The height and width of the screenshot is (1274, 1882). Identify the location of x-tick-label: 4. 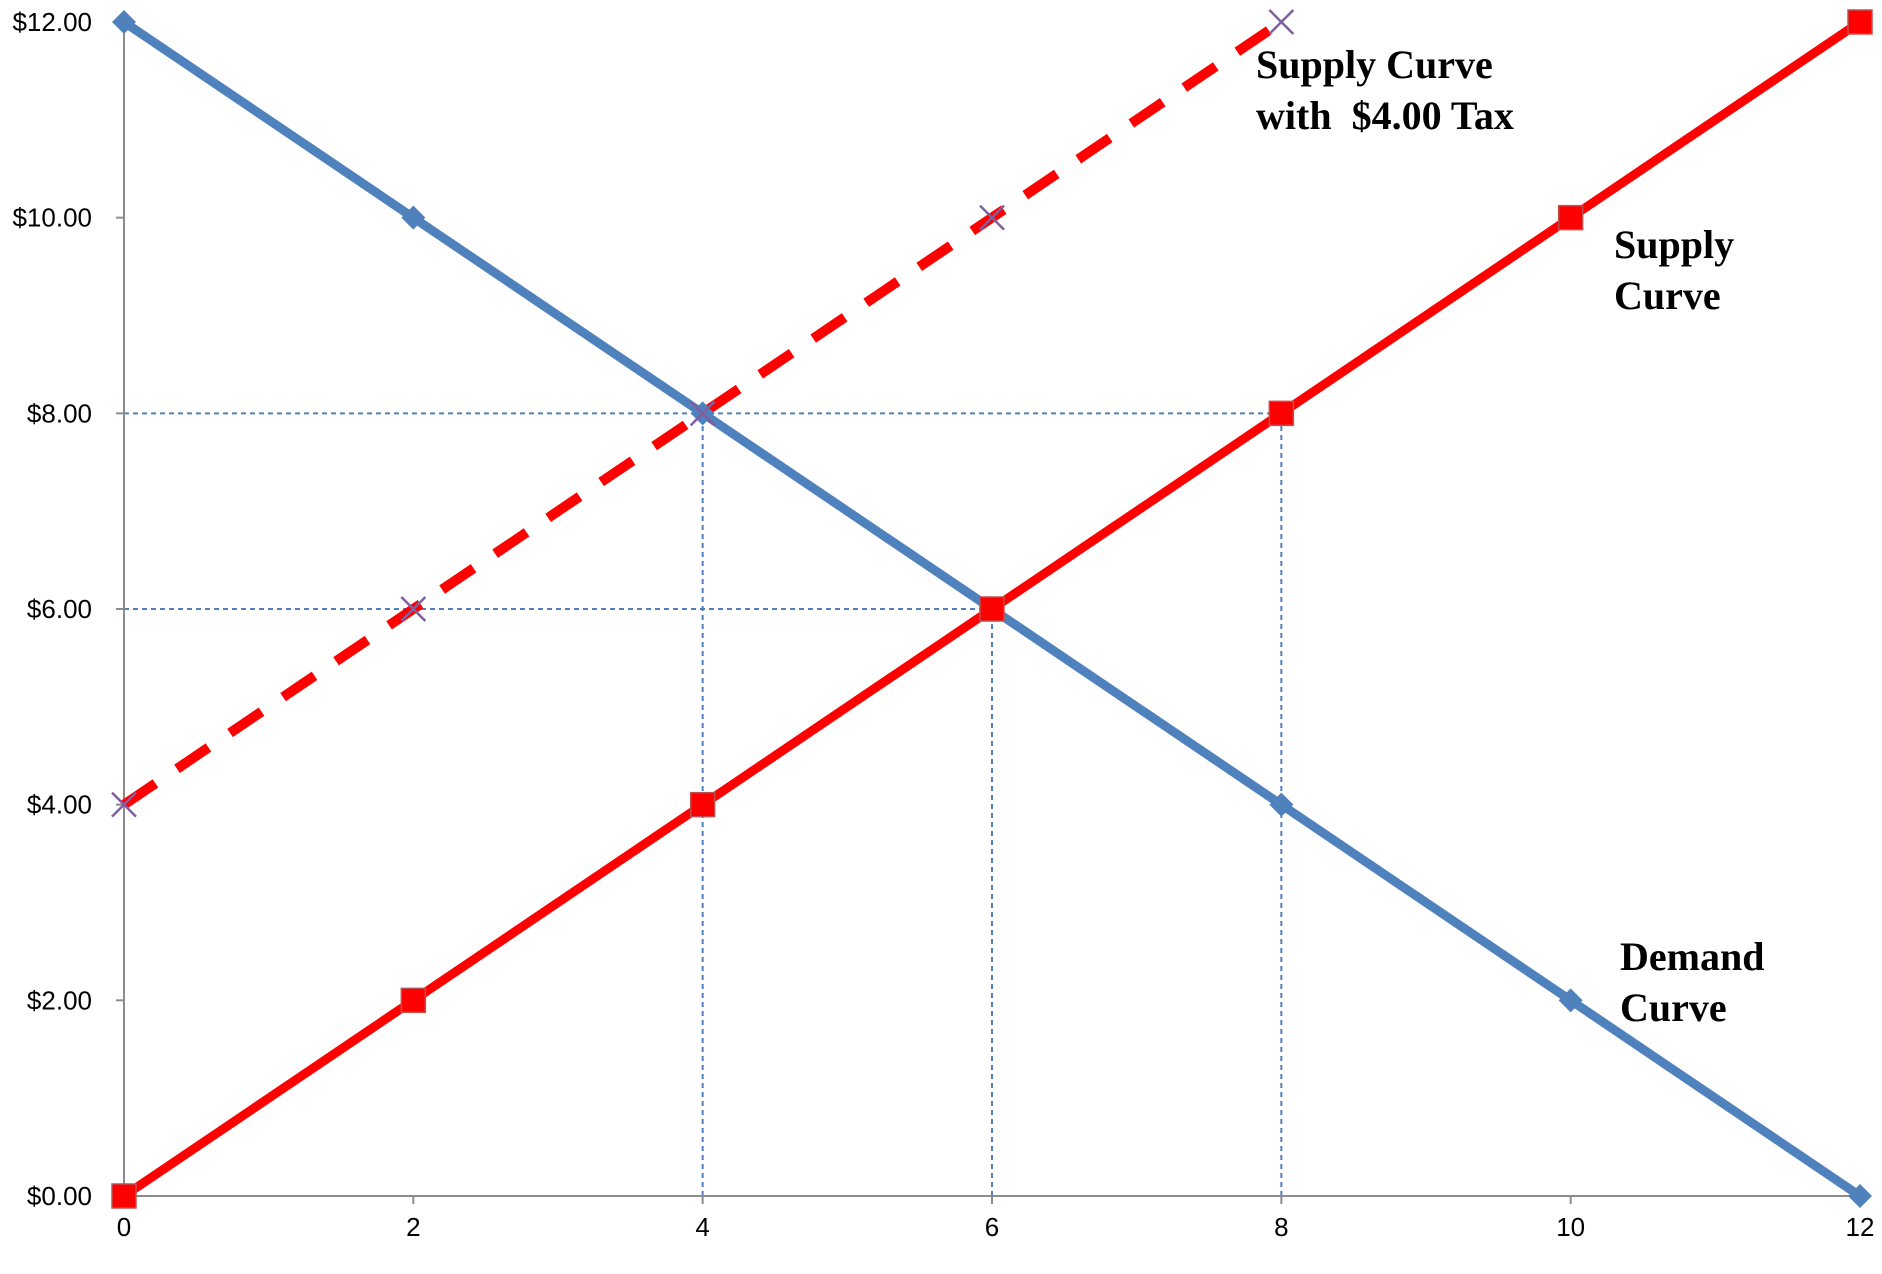
(702, 1227).